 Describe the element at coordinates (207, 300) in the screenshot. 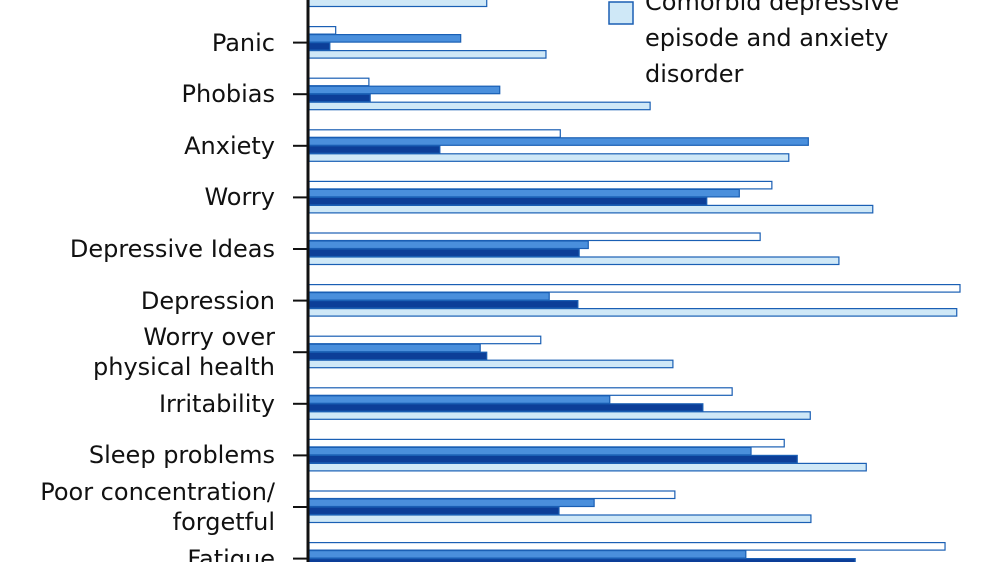

I see `category-label: Depression` at that location.